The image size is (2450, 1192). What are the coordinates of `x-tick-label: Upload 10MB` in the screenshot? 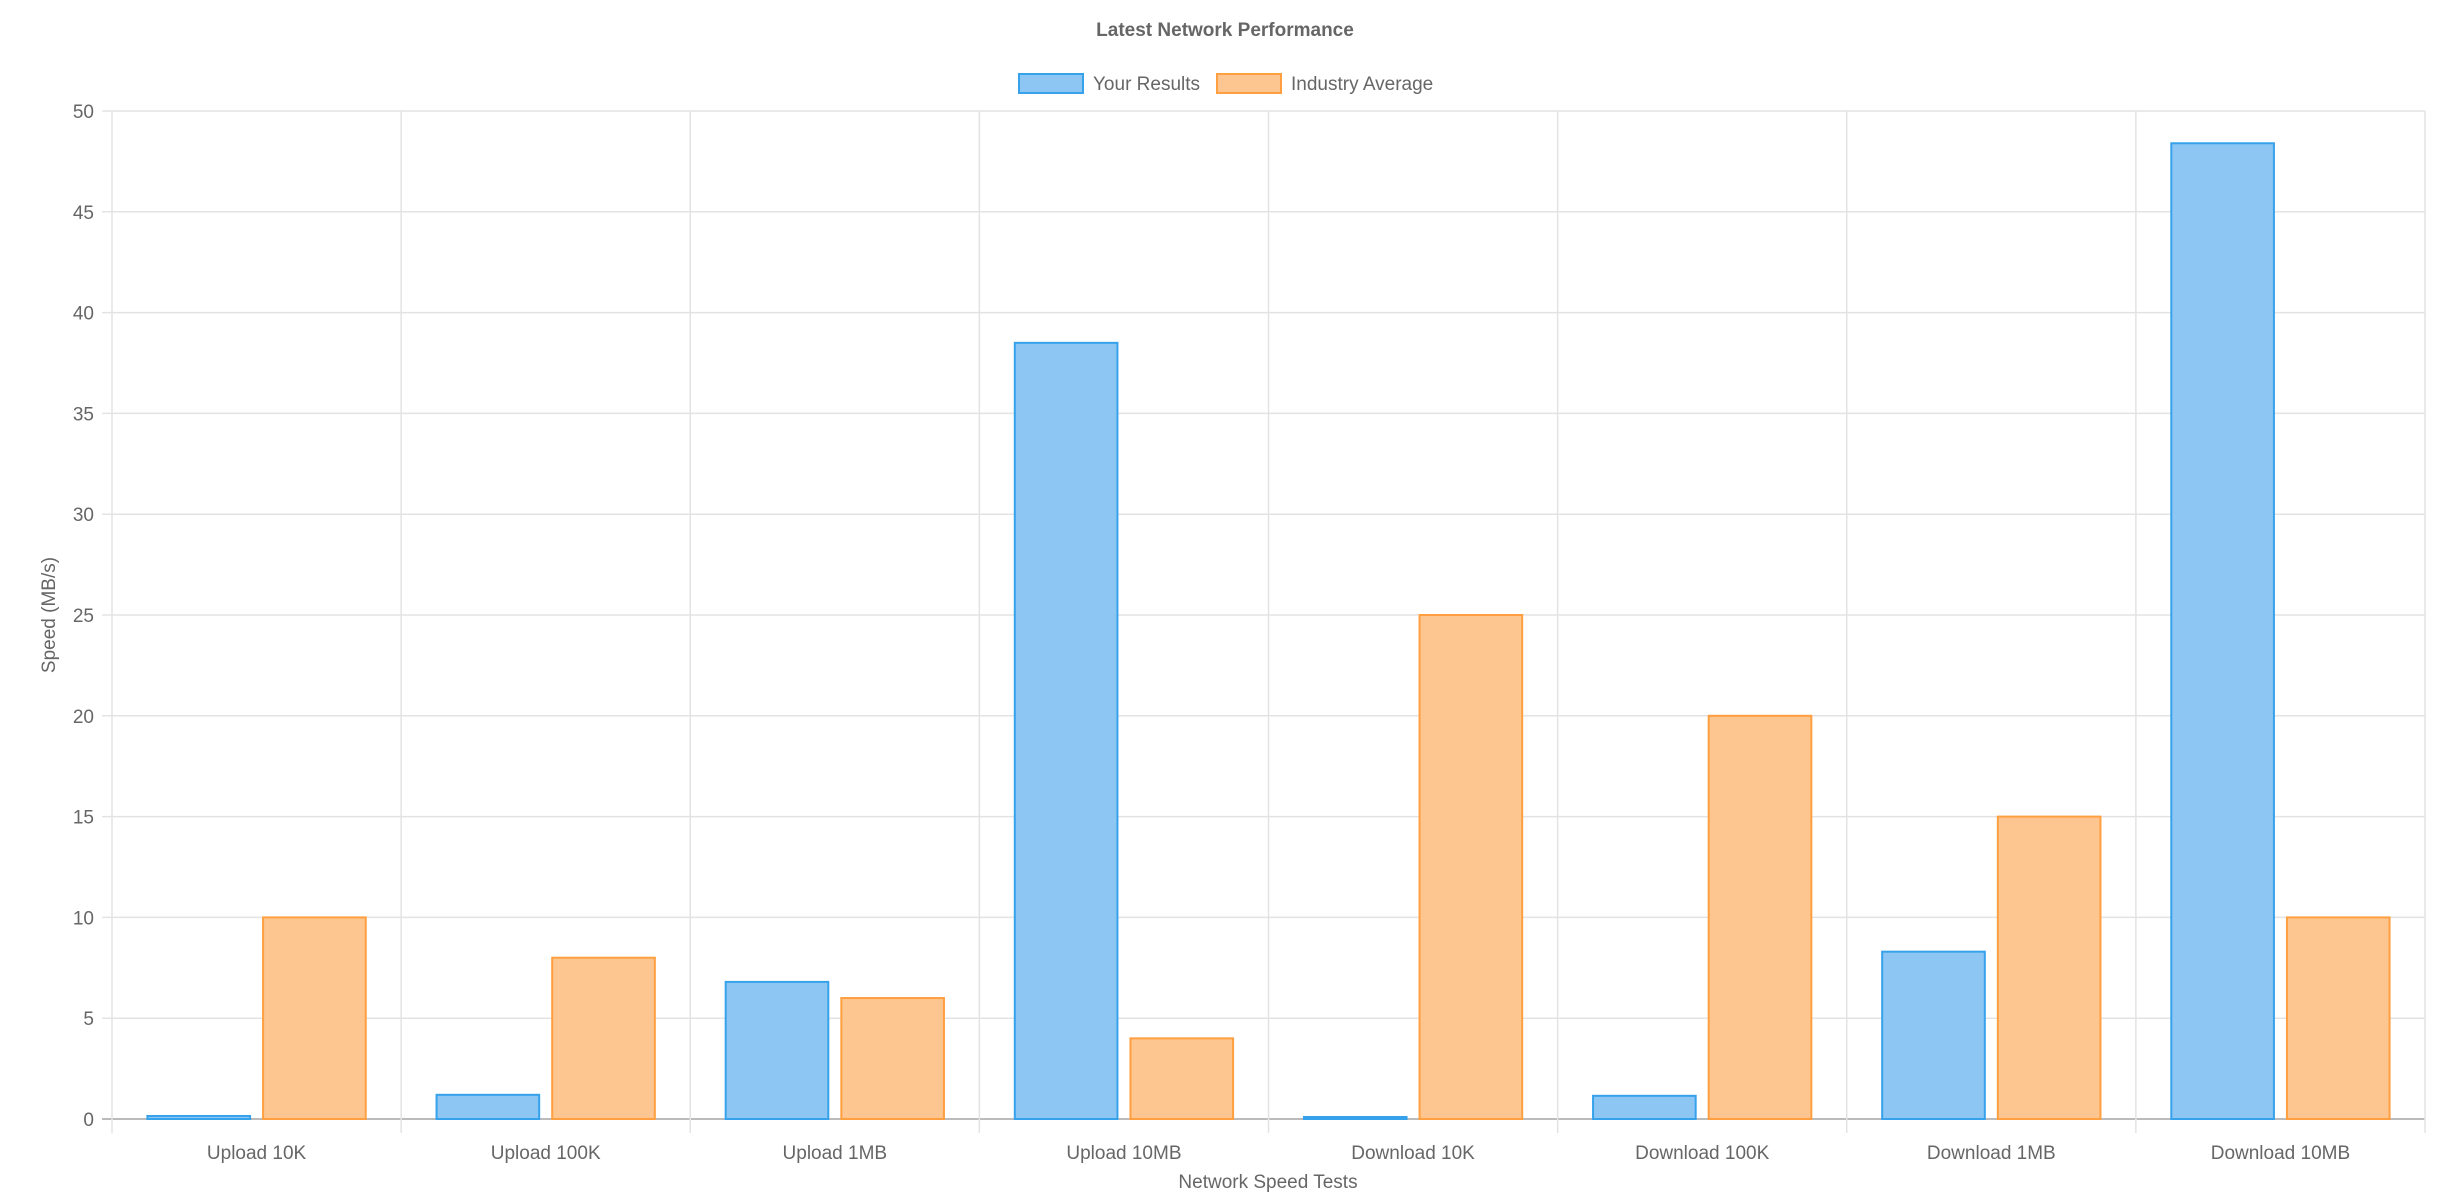 It's located at (1123, 1153).